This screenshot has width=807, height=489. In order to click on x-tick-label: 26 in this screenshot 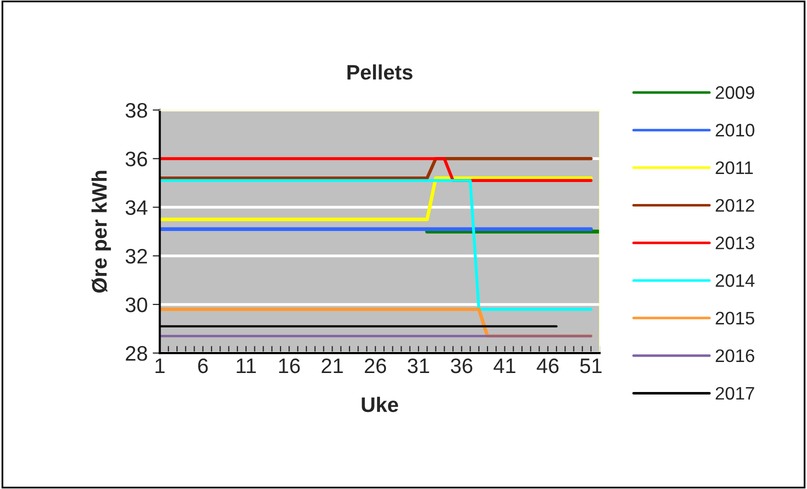, I will do `click(375, 366)`.